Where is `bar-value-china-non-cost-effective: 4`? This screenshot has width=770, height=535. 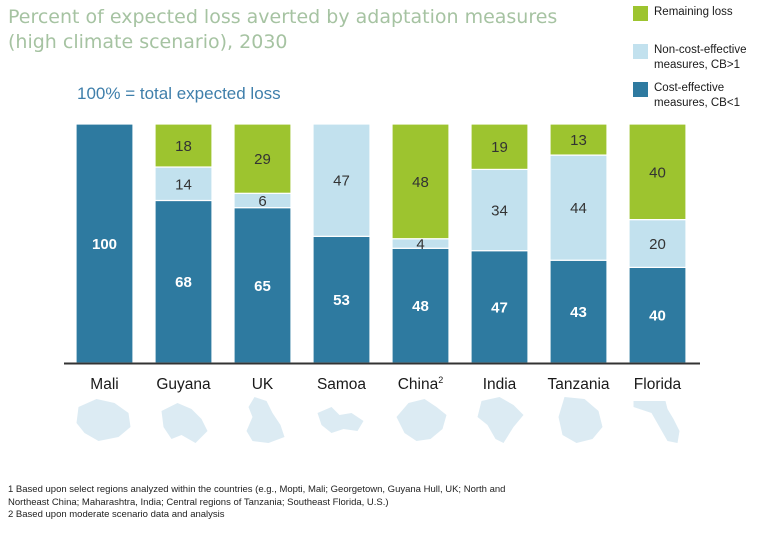 bar-value-china-non-cost-effective: 4 is located at coordinates (420, 244).